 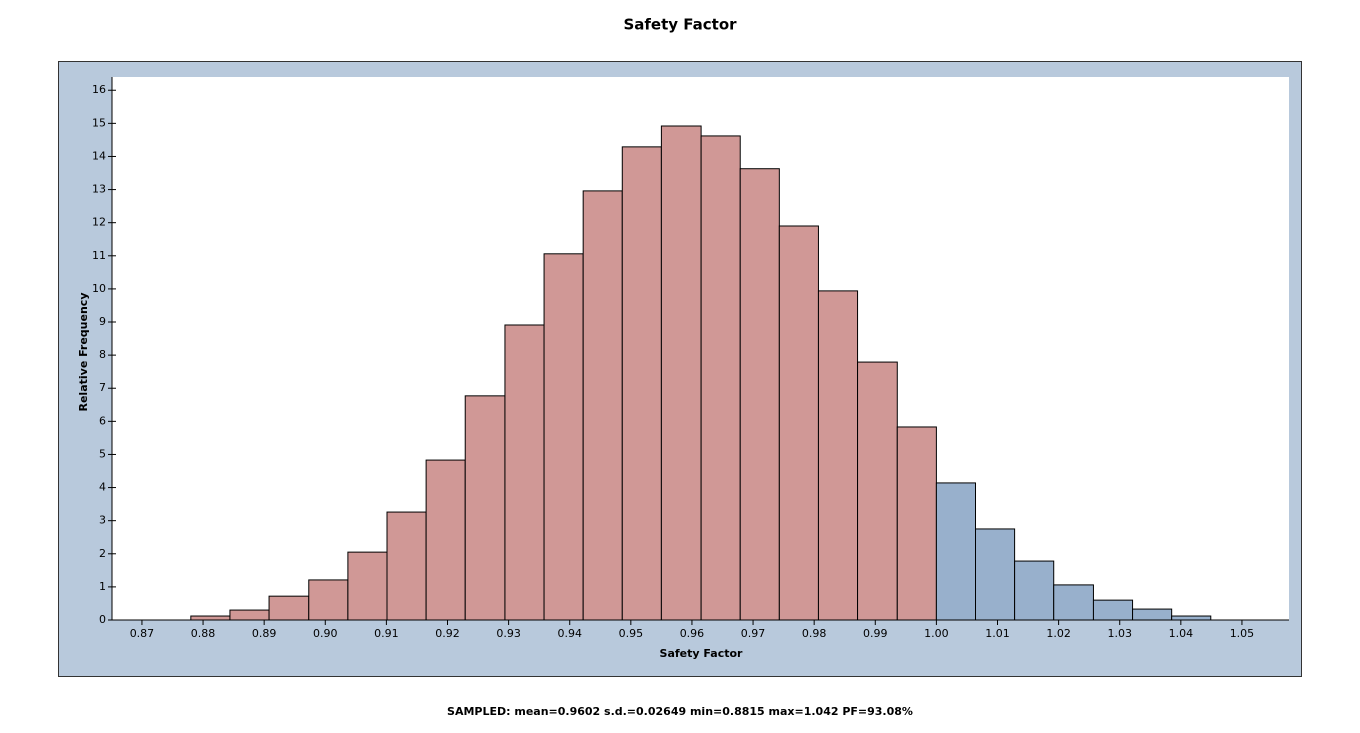 What do you see at coordinates (701, 653) in the screenshot?
I see `x-axis-label: Safety Factor` at bounding box center [701, 653].